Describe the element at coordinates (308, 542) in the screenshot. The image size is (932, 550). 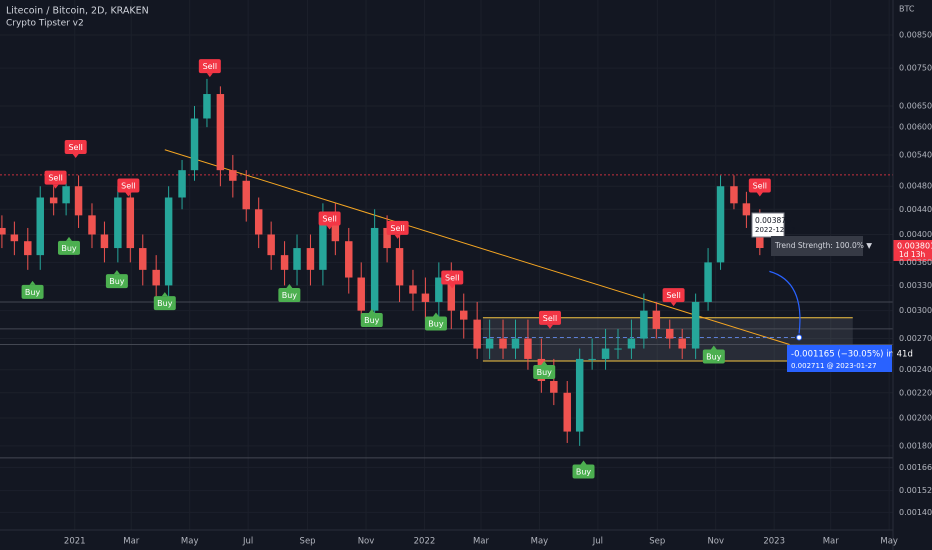
I see `x-tick-label: Sep` at that location.